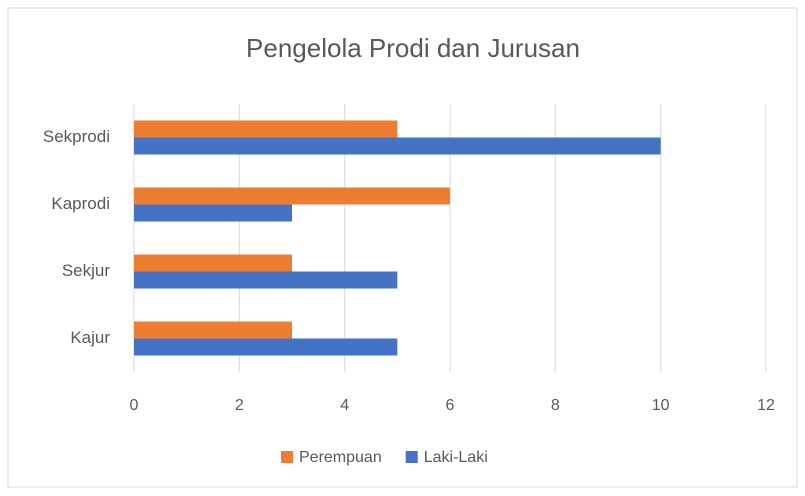 The width and height of the screenshot is (805, 496). What do you see at coordinates (344, 405) in the screenshot?
I see `x-tick-label: 4` at bounding box center [344, 405].